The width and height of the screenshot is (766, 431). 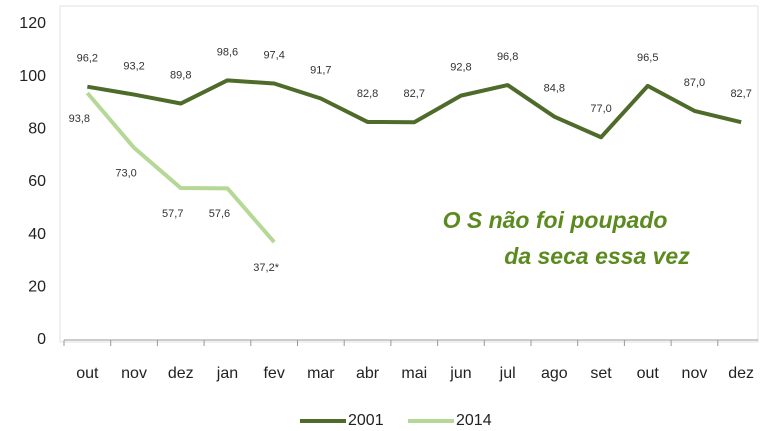 What do you see at coordinates (180, 75) in the screenshot?
I see `value-label: 89,8` at bounding box center [180, 75].